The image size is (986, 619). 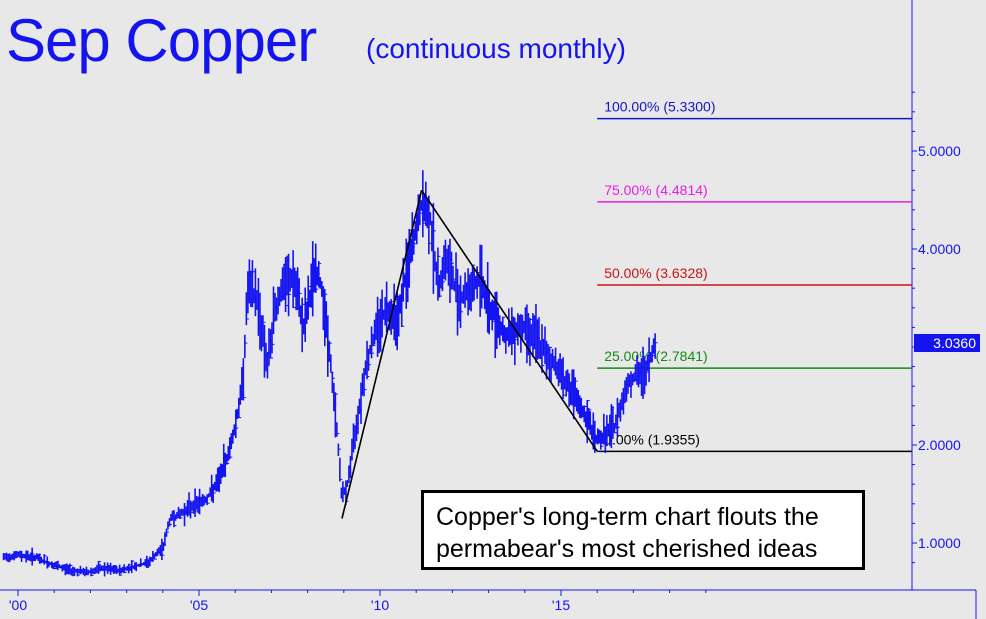 I want to click on y-tick-label: 4.0000, so click(x=939, y=249).